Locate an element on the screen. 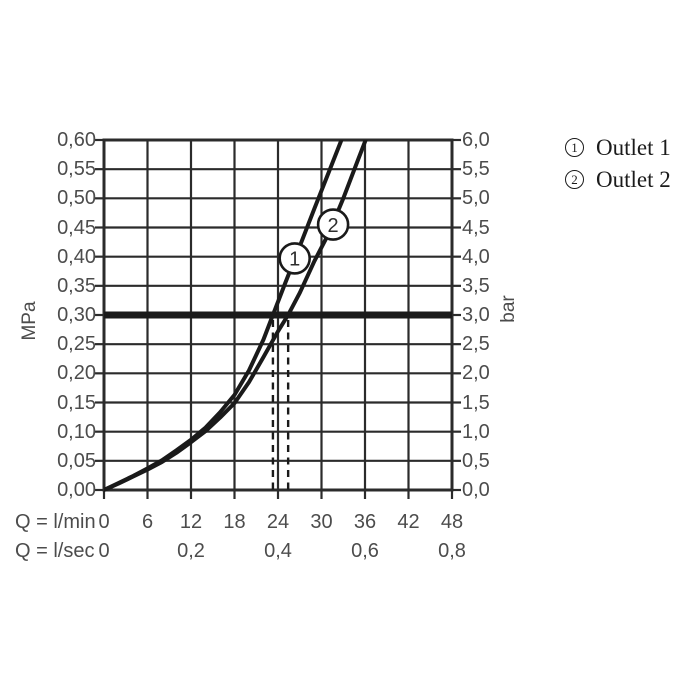 This screenshot has width=700, height=700. curve-marker-number: 1 is located at coordinates (294, 260).